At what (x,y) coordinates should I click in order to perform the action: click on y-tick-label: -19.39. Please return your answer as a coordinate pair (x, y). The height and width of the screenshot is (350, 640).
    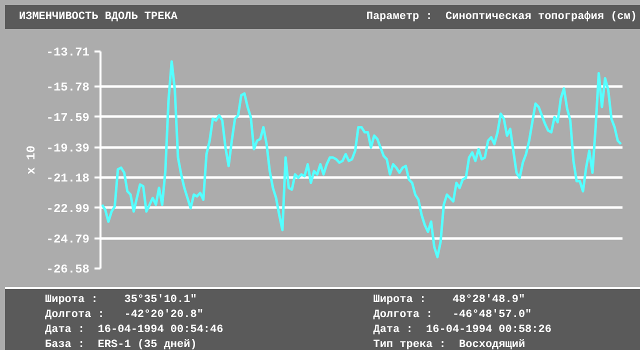
    Looking at the image, I should click on (68, 148).